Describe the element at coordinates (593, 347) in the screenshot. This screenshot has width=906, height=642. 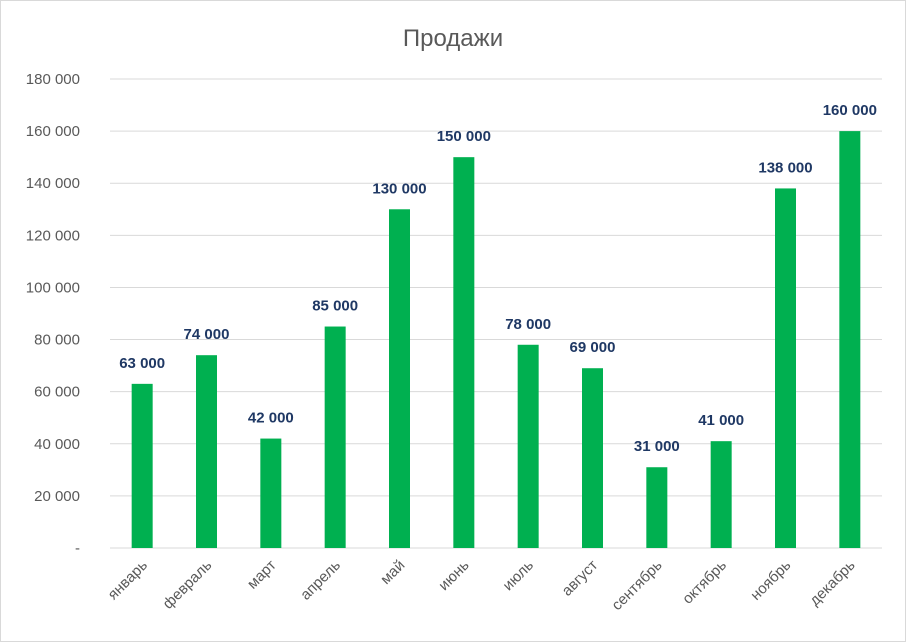
I see `data-label: 69 000` at that location.